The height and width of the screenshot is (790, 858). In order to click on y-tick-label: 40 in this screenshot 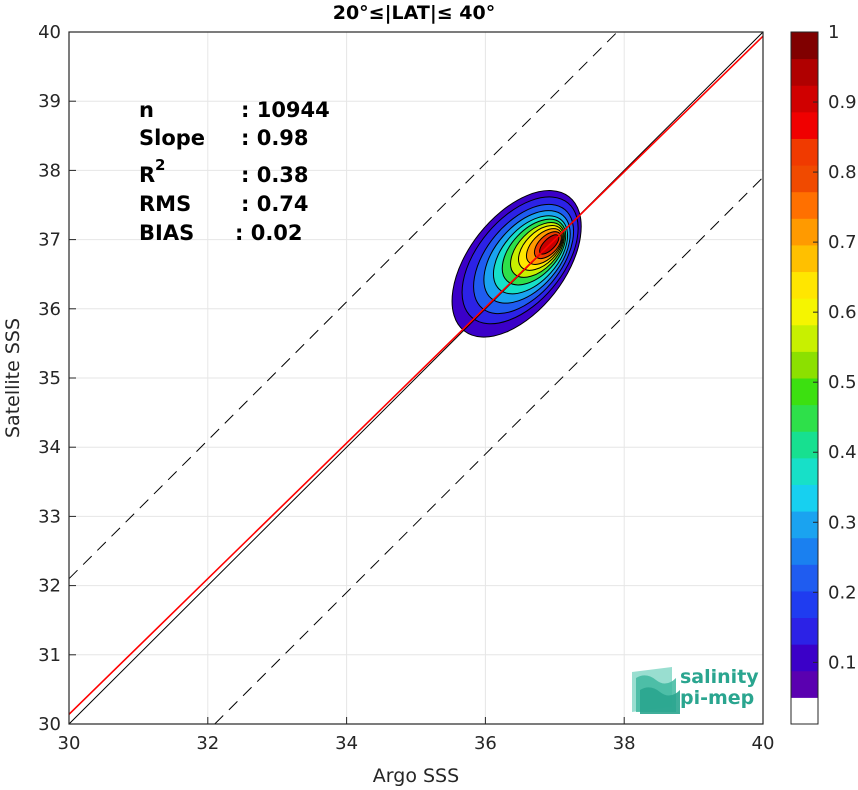, I will do `click(49, 32)`.